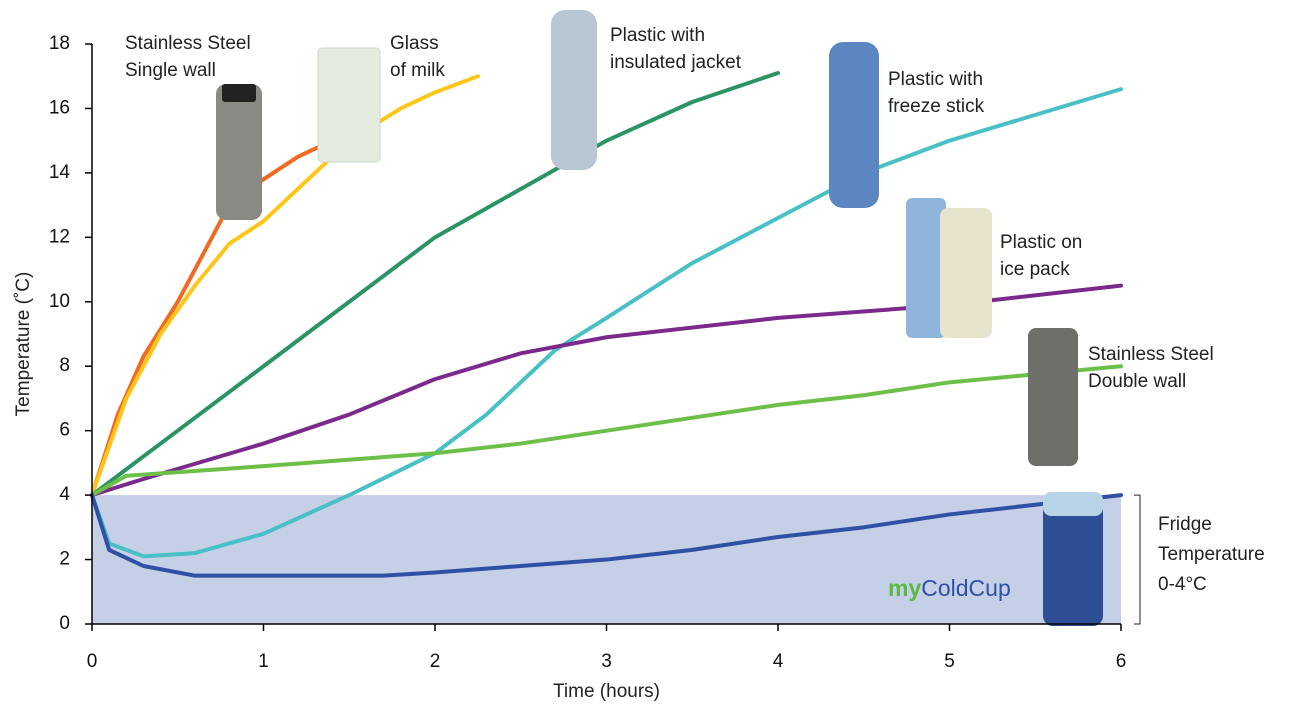 Image resolution: width=1291 pixels, height=713 pixels. I want to click on x-tick-label: 2, so click(435, 661).